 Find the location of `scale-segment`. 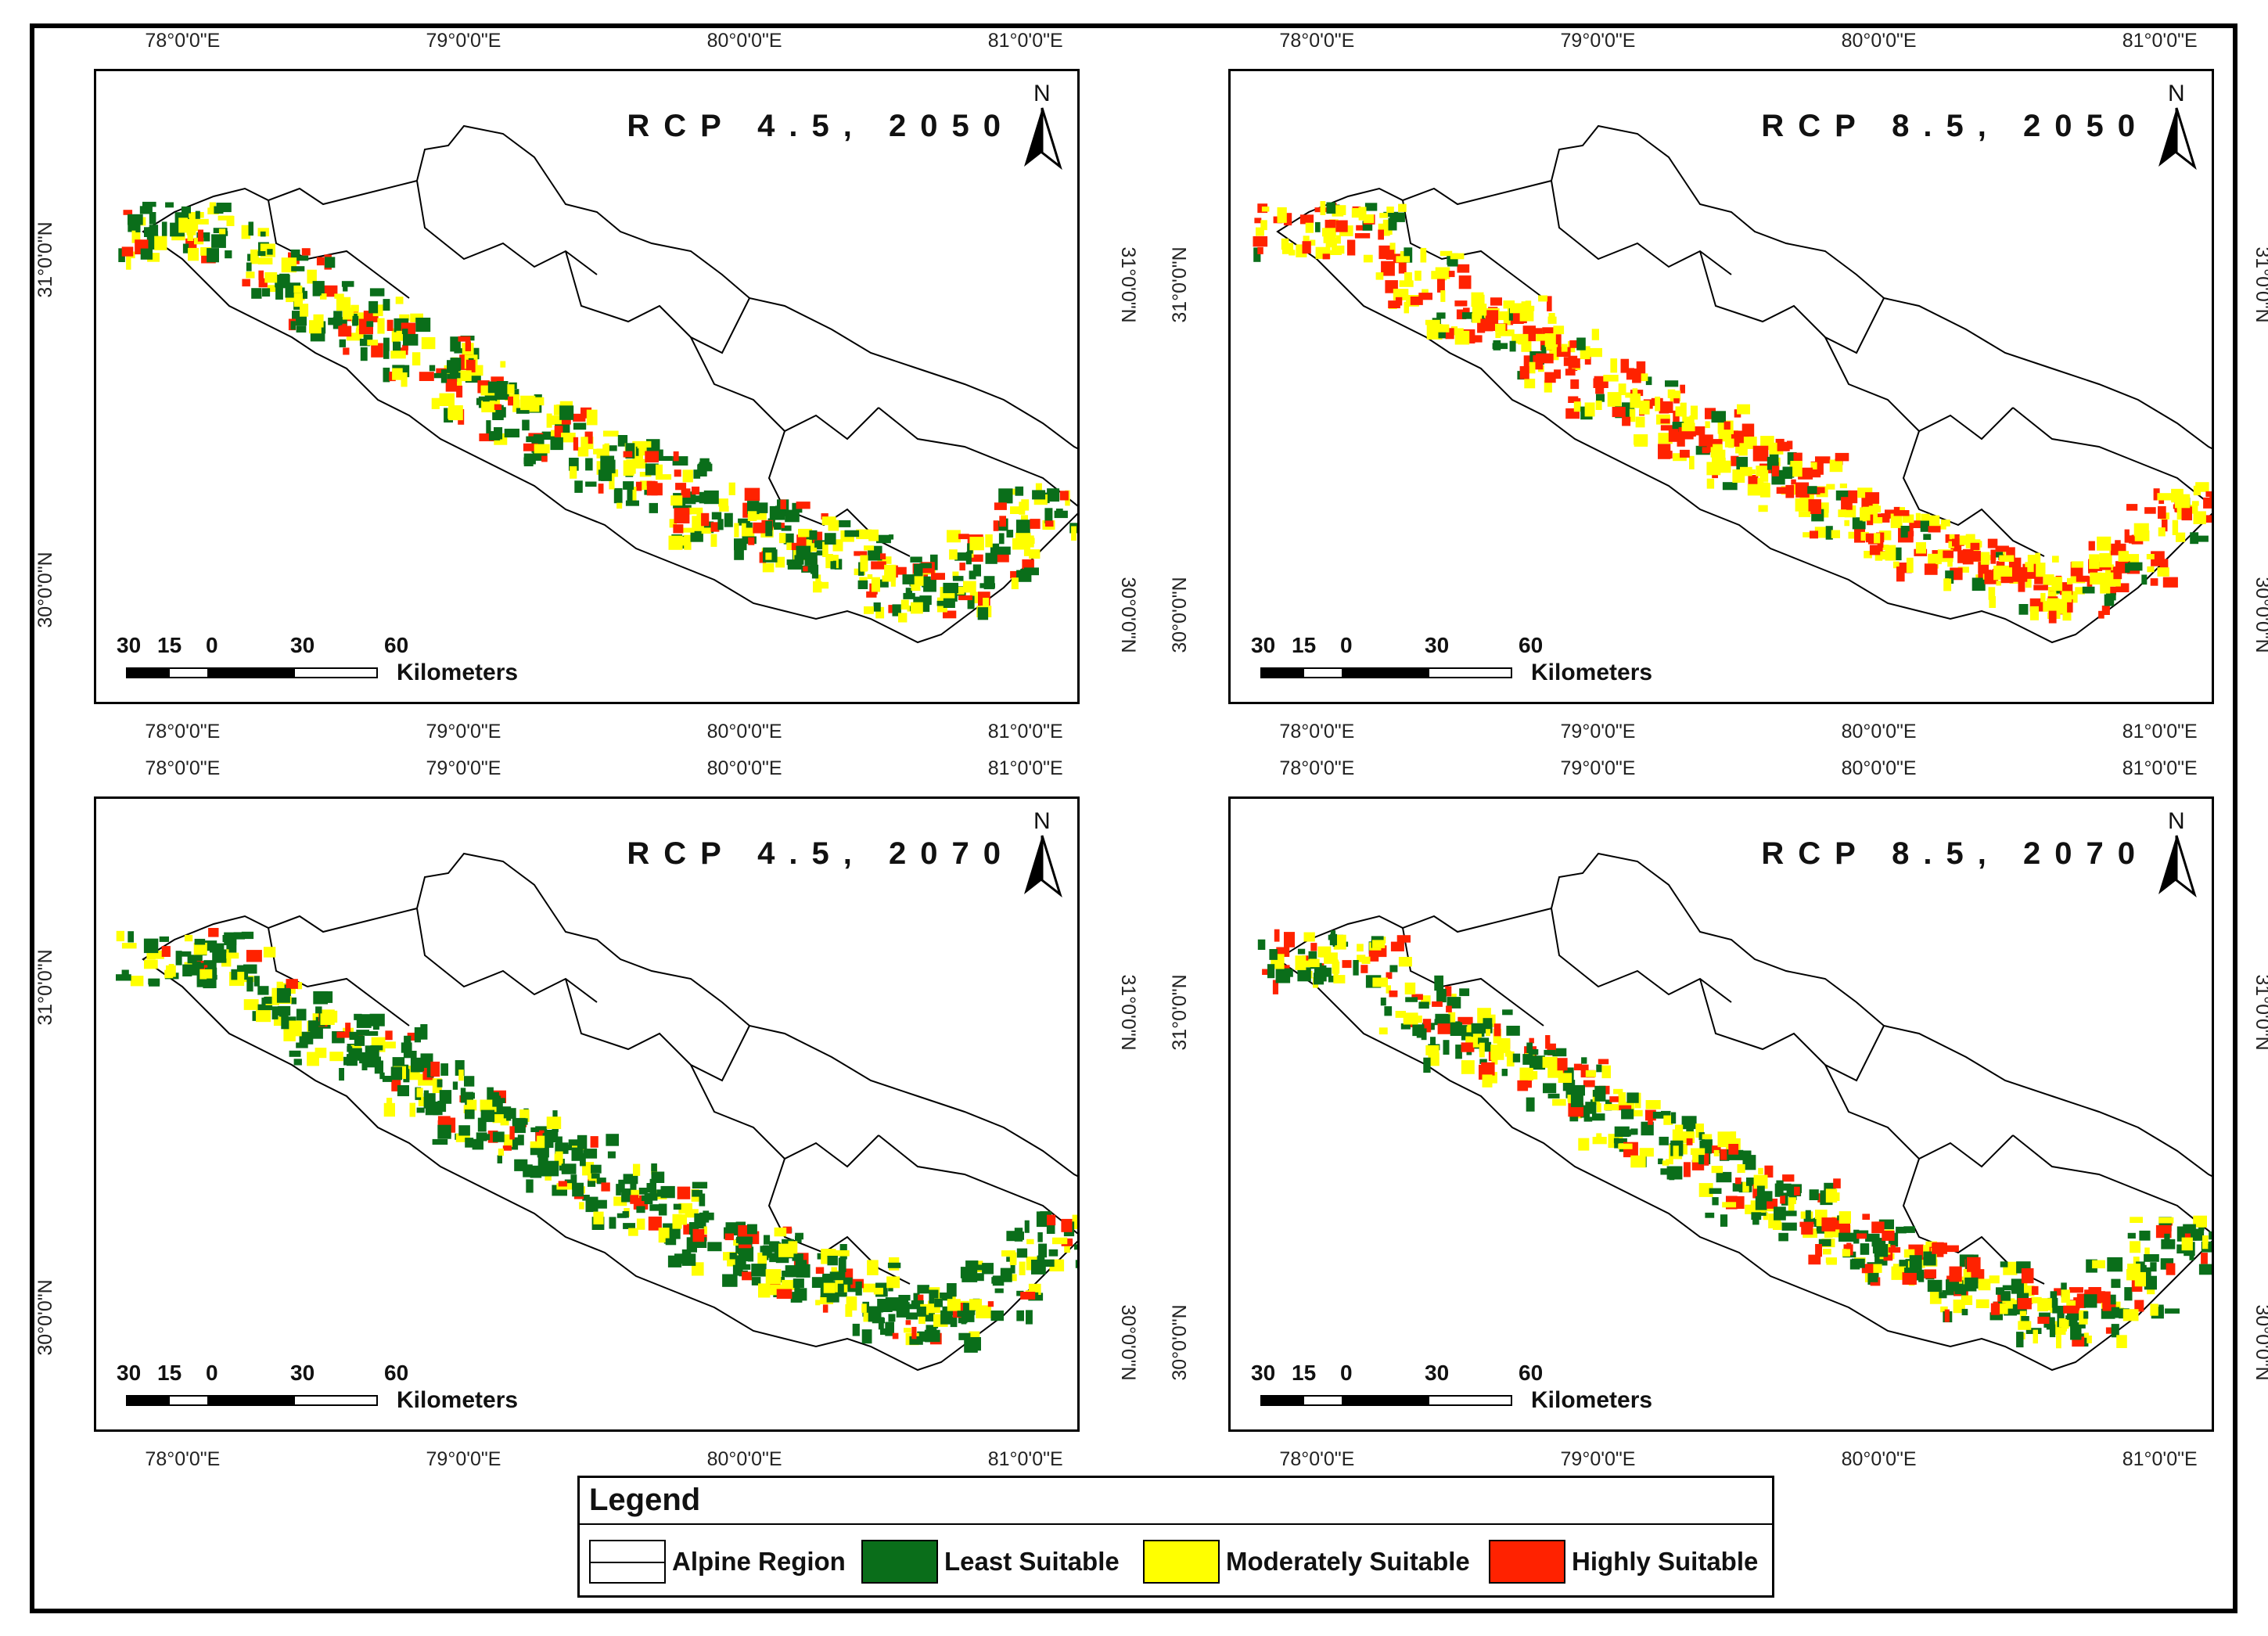

scale-segment is located at coordinates (1281, 672).